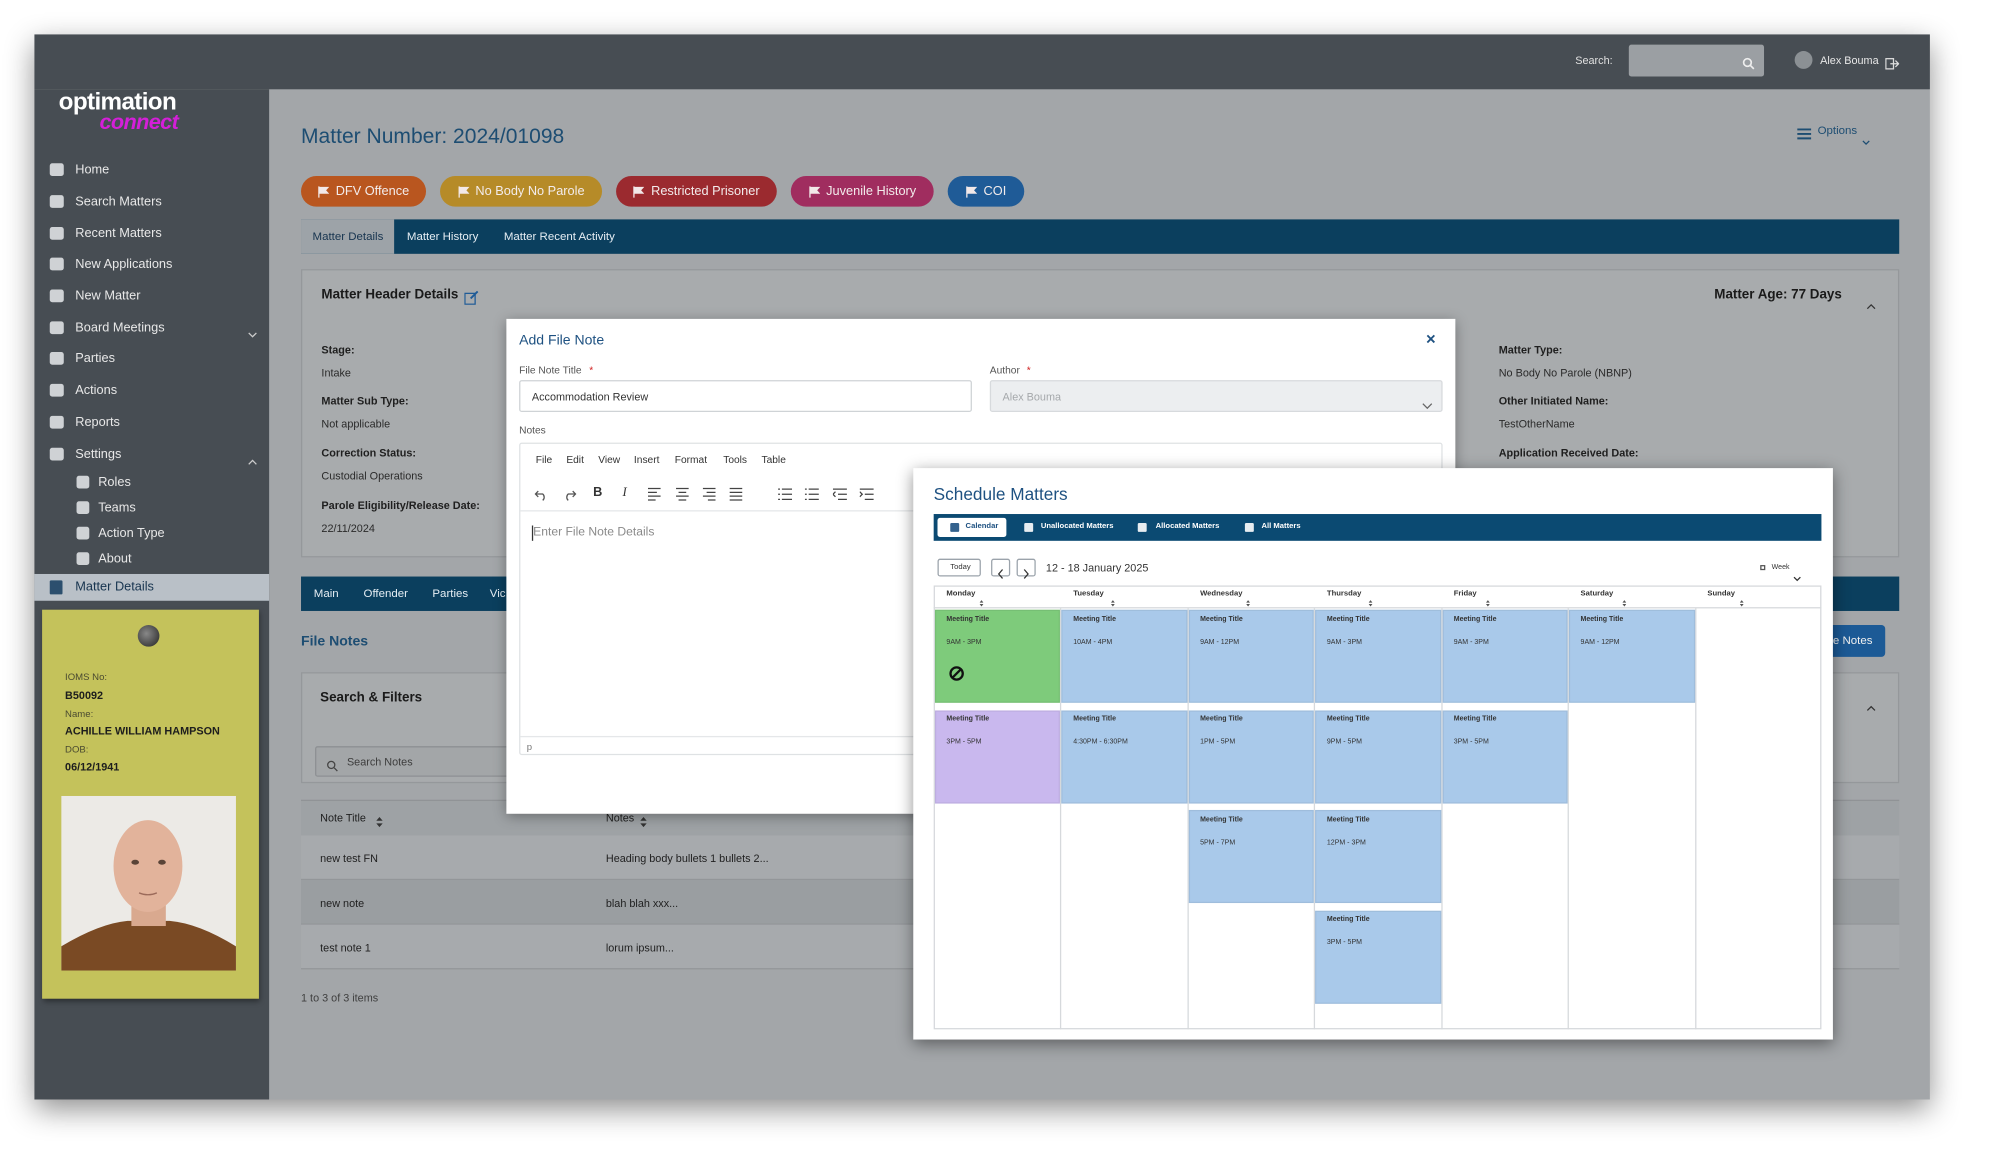  What do you see at coordinates (92, 169) in the screenshot?
I see `menu-item: Home` at bounding box center [92, 169].